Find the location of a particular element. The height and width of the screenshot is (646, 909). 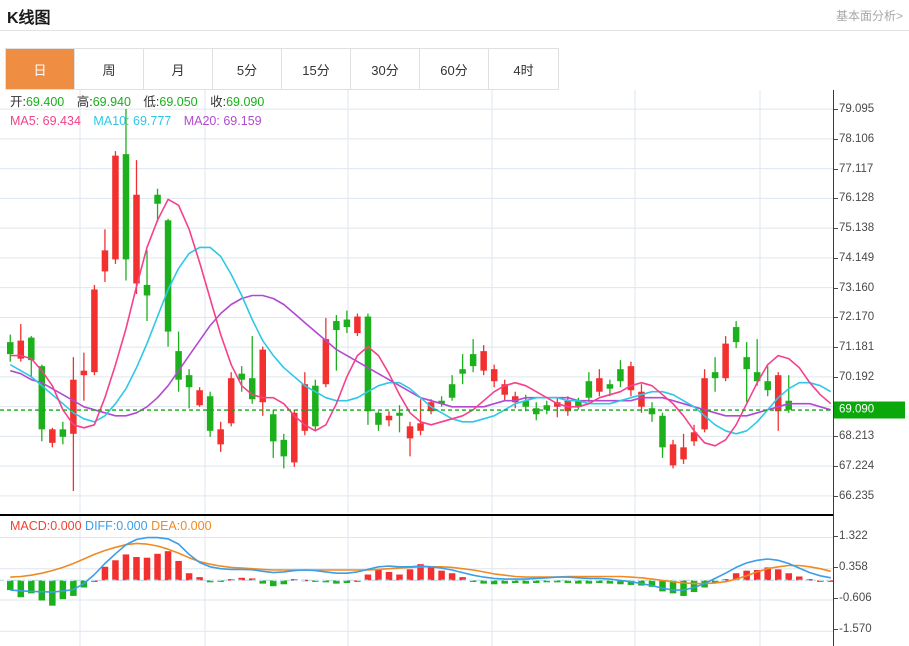

dea-label: DEA: is located at coordinates (166, 526).